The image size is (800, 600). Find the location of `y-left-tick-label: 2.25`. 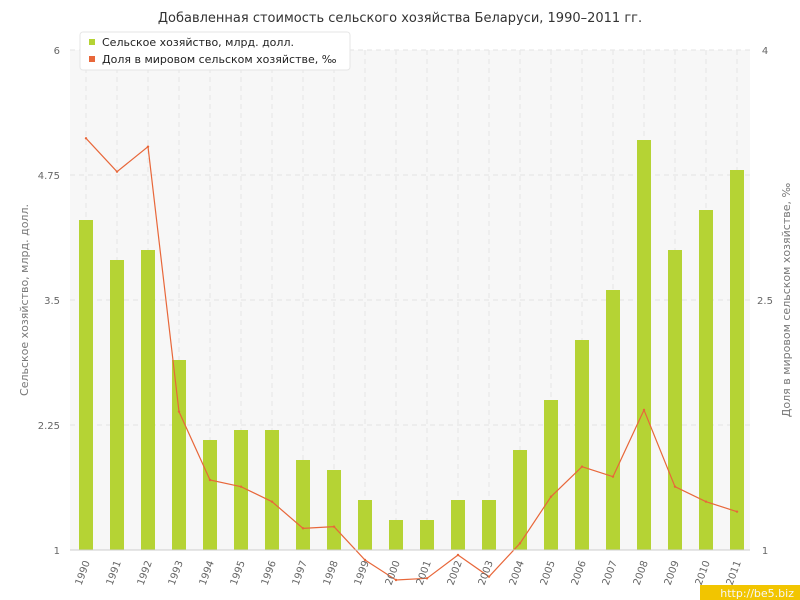

y-left-tick-label: 2.25 is located at coordinates (49, 426).